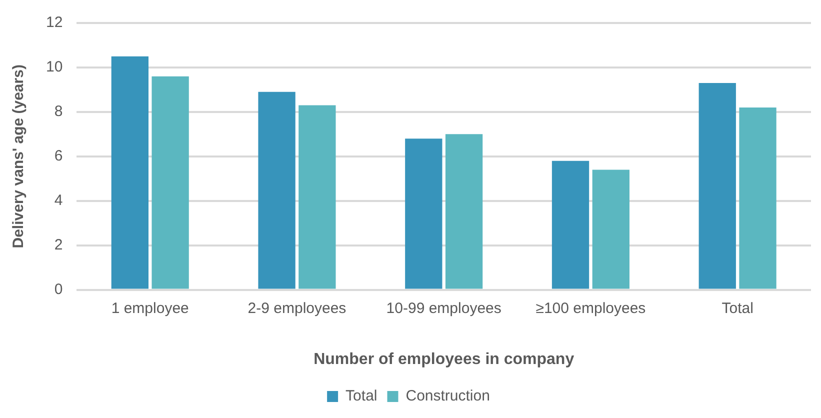 This screenshot has height=418, width=821. What do you see at coordinates (448, 396) in the screenshot?
I see `legend-label: Construction` at bounding box center [448, 396].